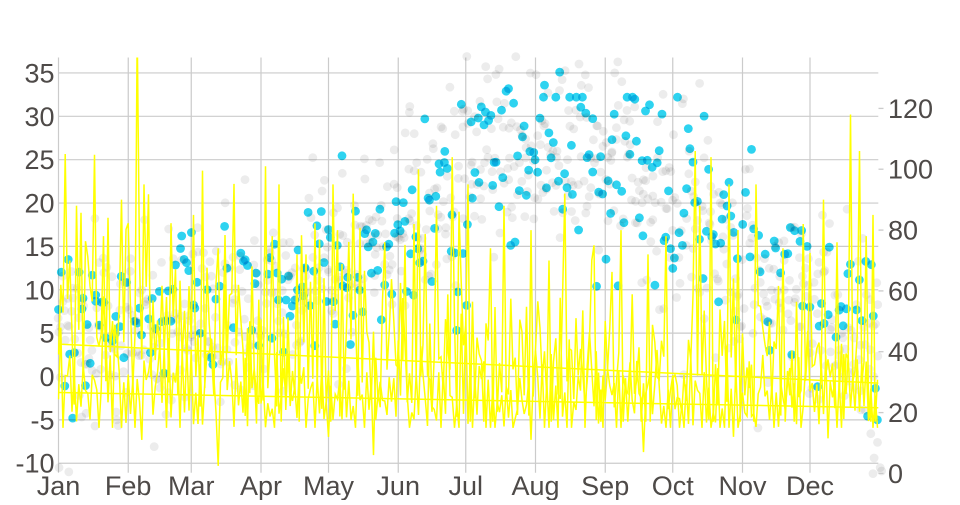 The height and width of the screenshot is (505, 960). I want to click on svg-text: 30, so click(39, 117).